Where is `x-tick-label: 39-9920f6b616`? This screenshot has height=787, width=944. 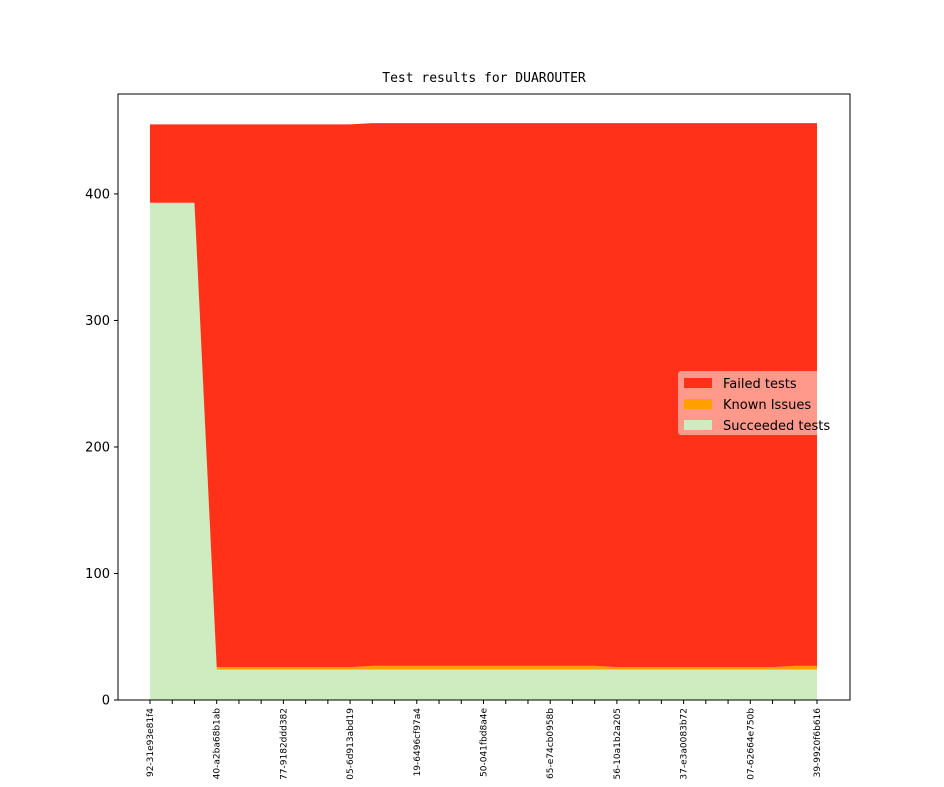
x-tick-label: 39-9920f6b616 is located at coordinates (818, 743).